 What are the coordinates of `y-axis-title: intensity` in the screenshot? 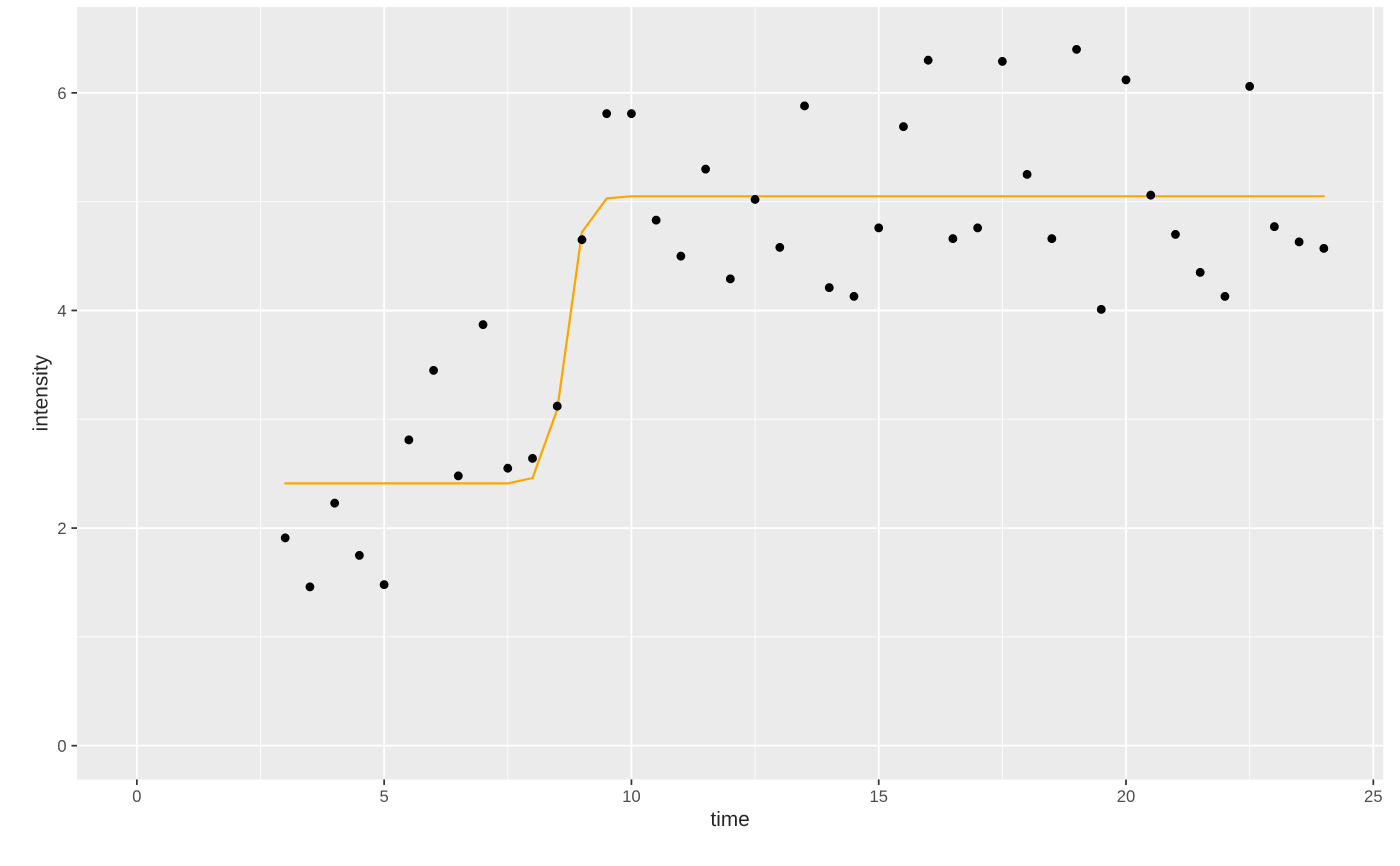 It's located at (42, 392).